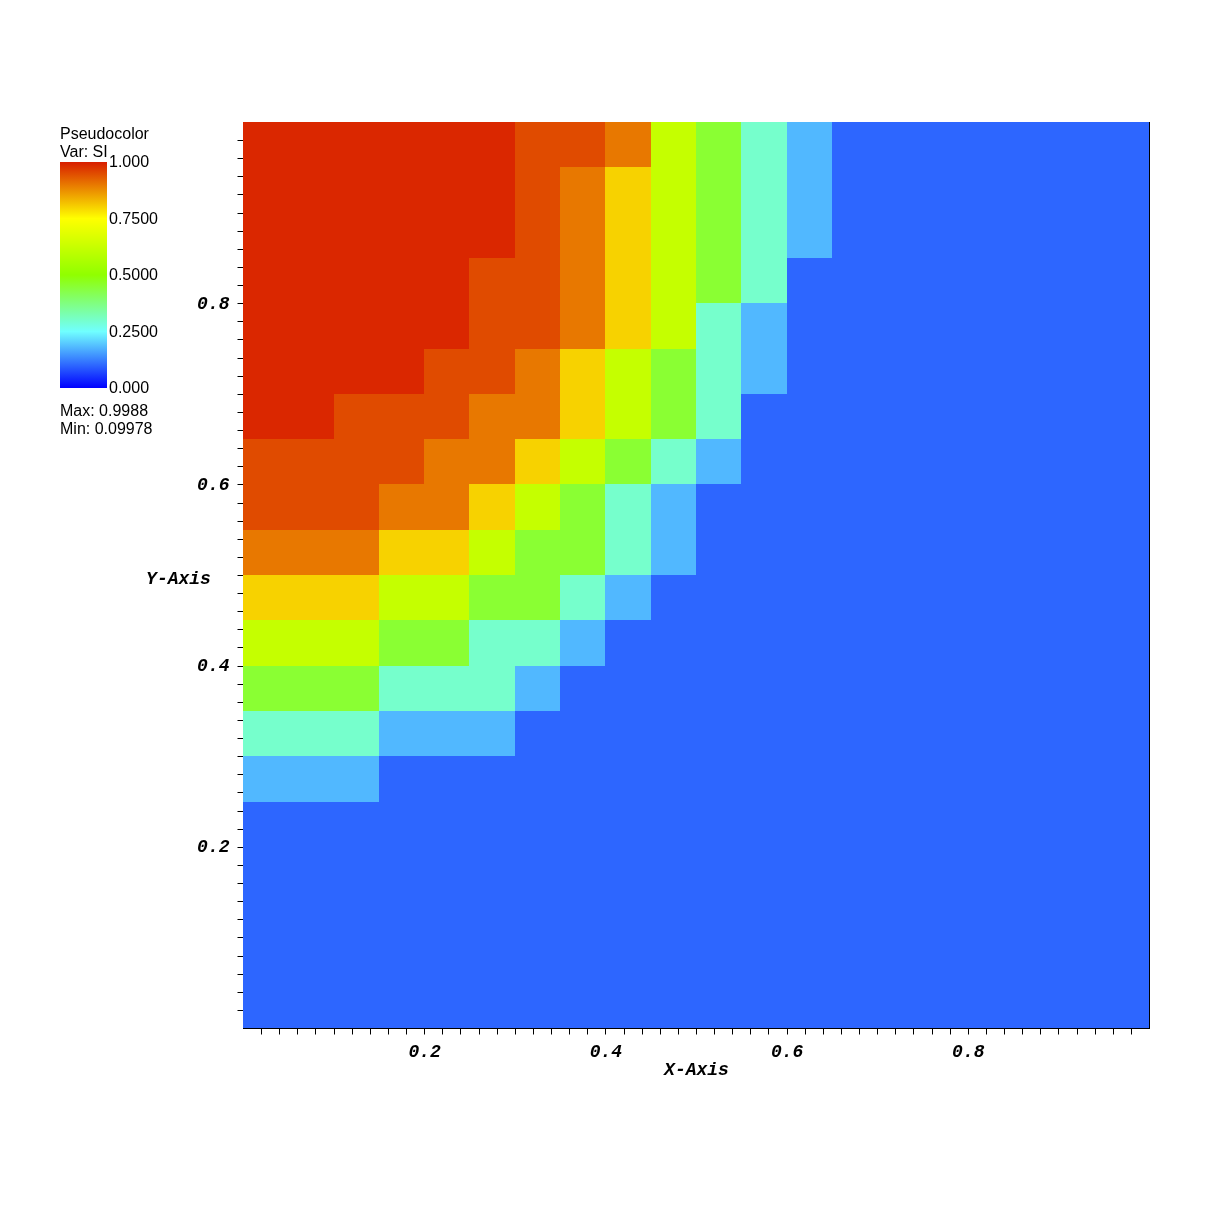  What do you see at coordinates (213, 484) in the screenshot?
I see `y-tick-label: 0.6` at bounding box center [213, 484].